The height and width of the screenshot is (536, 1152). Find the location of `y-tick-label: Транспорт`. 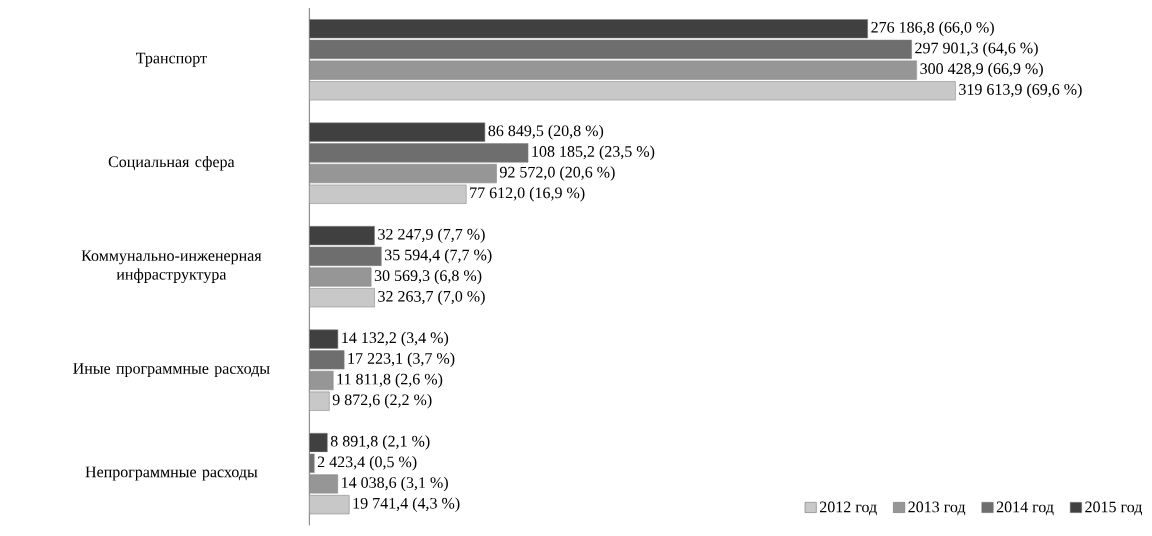

y-tick-label: Транспорт is located at coordinates (171, 59).